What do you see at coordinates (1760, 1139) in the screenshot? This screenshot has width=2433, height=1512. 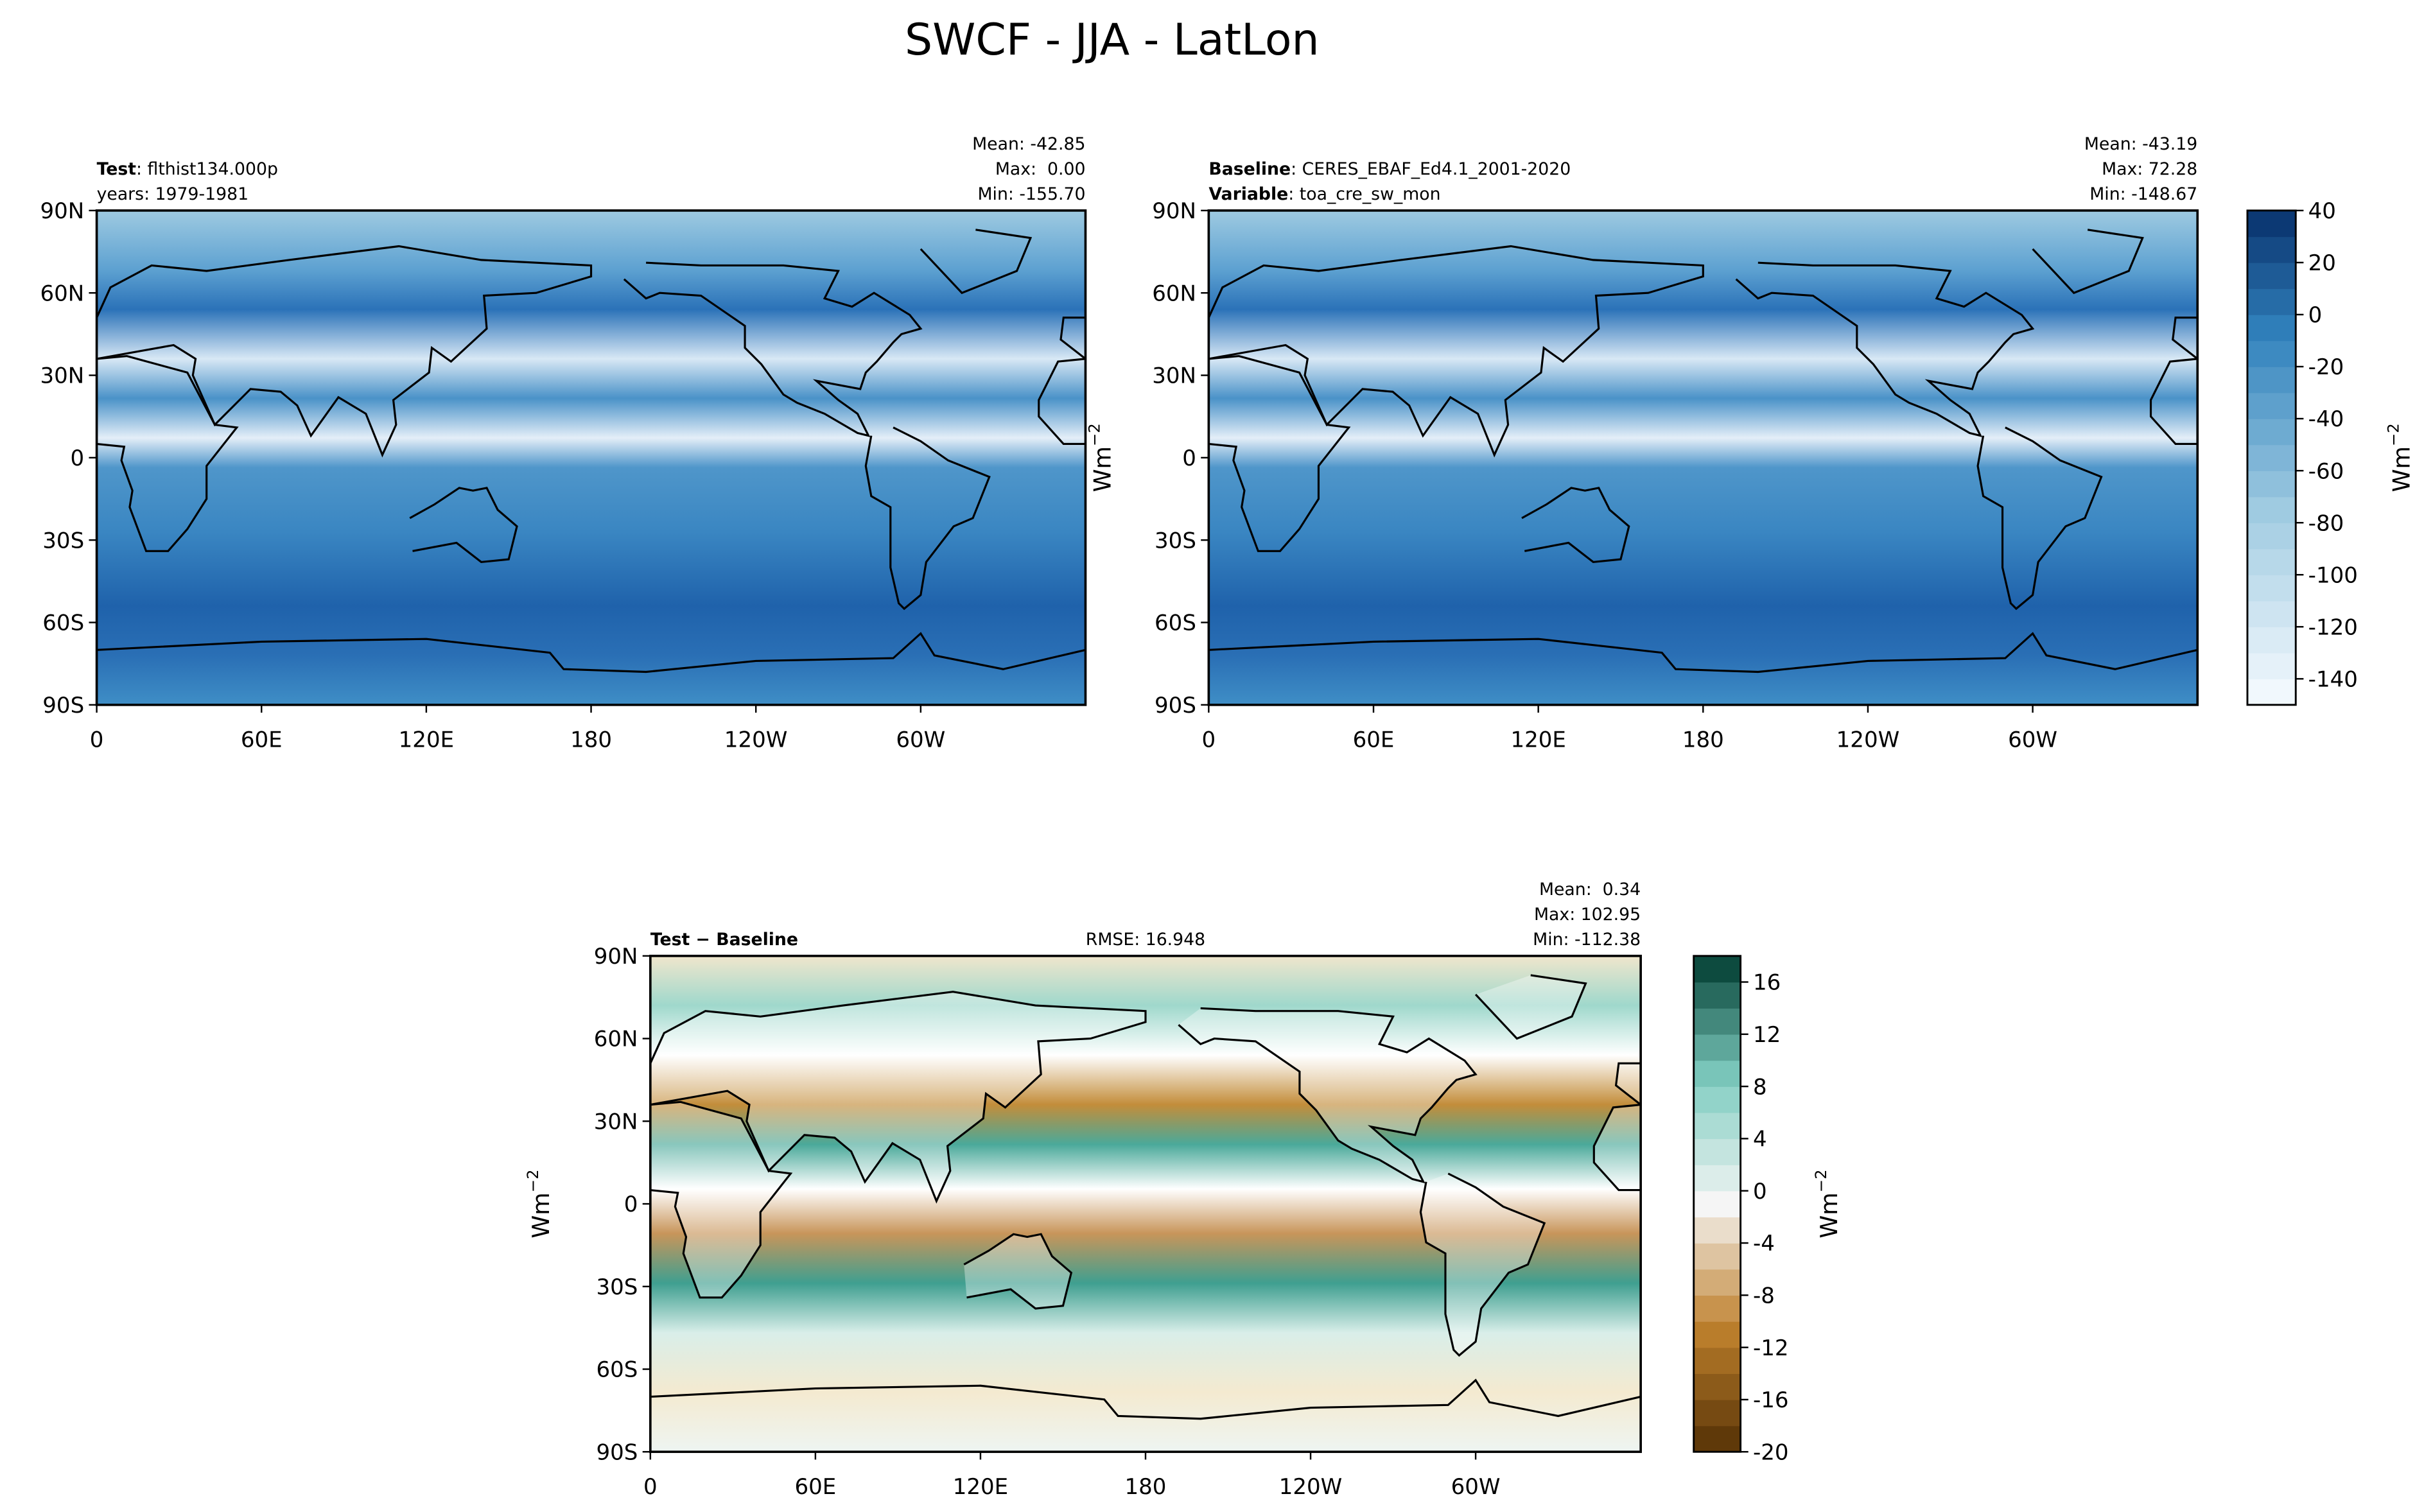 I see `colorbar-tick-label: 4` at bounding box center [1760, 1139].